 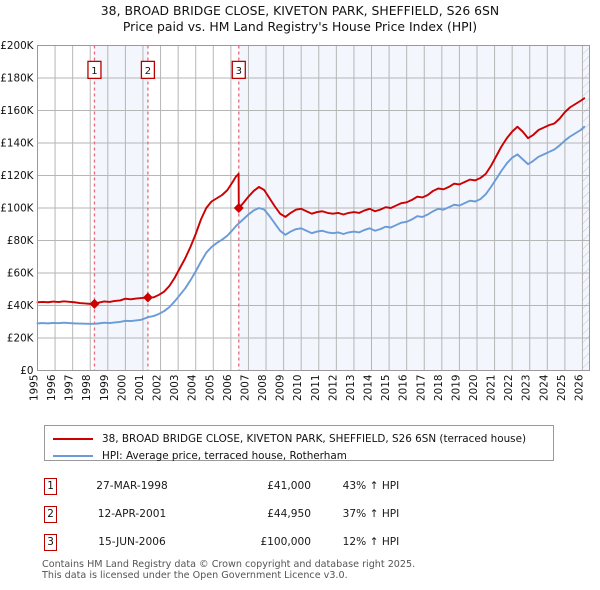 I want to click on svg-text: 2, so click(x=148, y=71).